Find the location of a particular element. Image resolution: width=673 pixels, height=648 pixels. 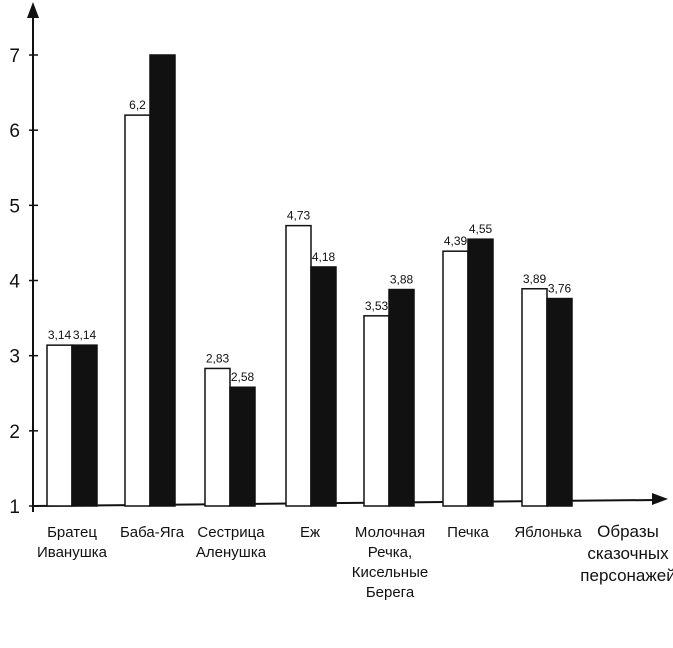

category-label: Берега is located at coordinates (390, 592).